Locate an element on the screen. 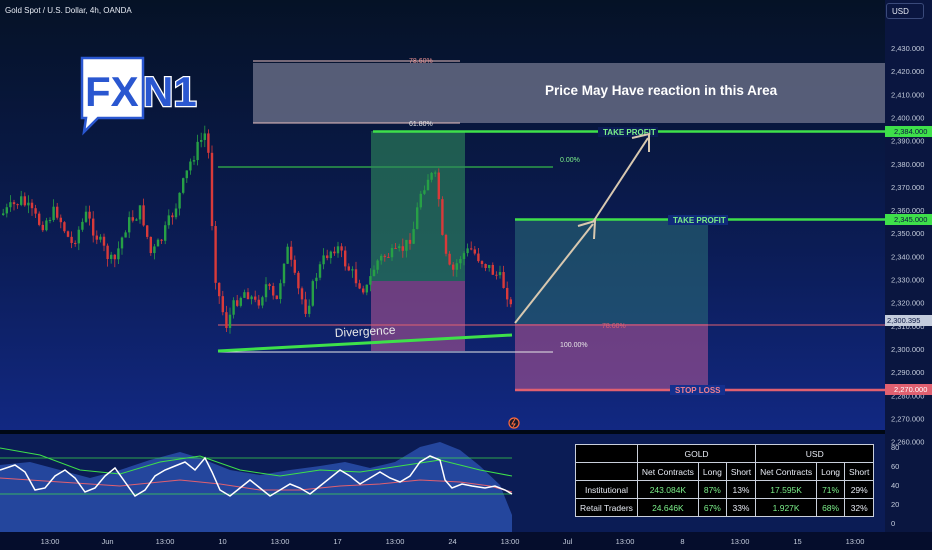 The height and width of the screenshot is (550, 932). current-price-tag-text: 2,300.395 is located at coordinates (903, 320).